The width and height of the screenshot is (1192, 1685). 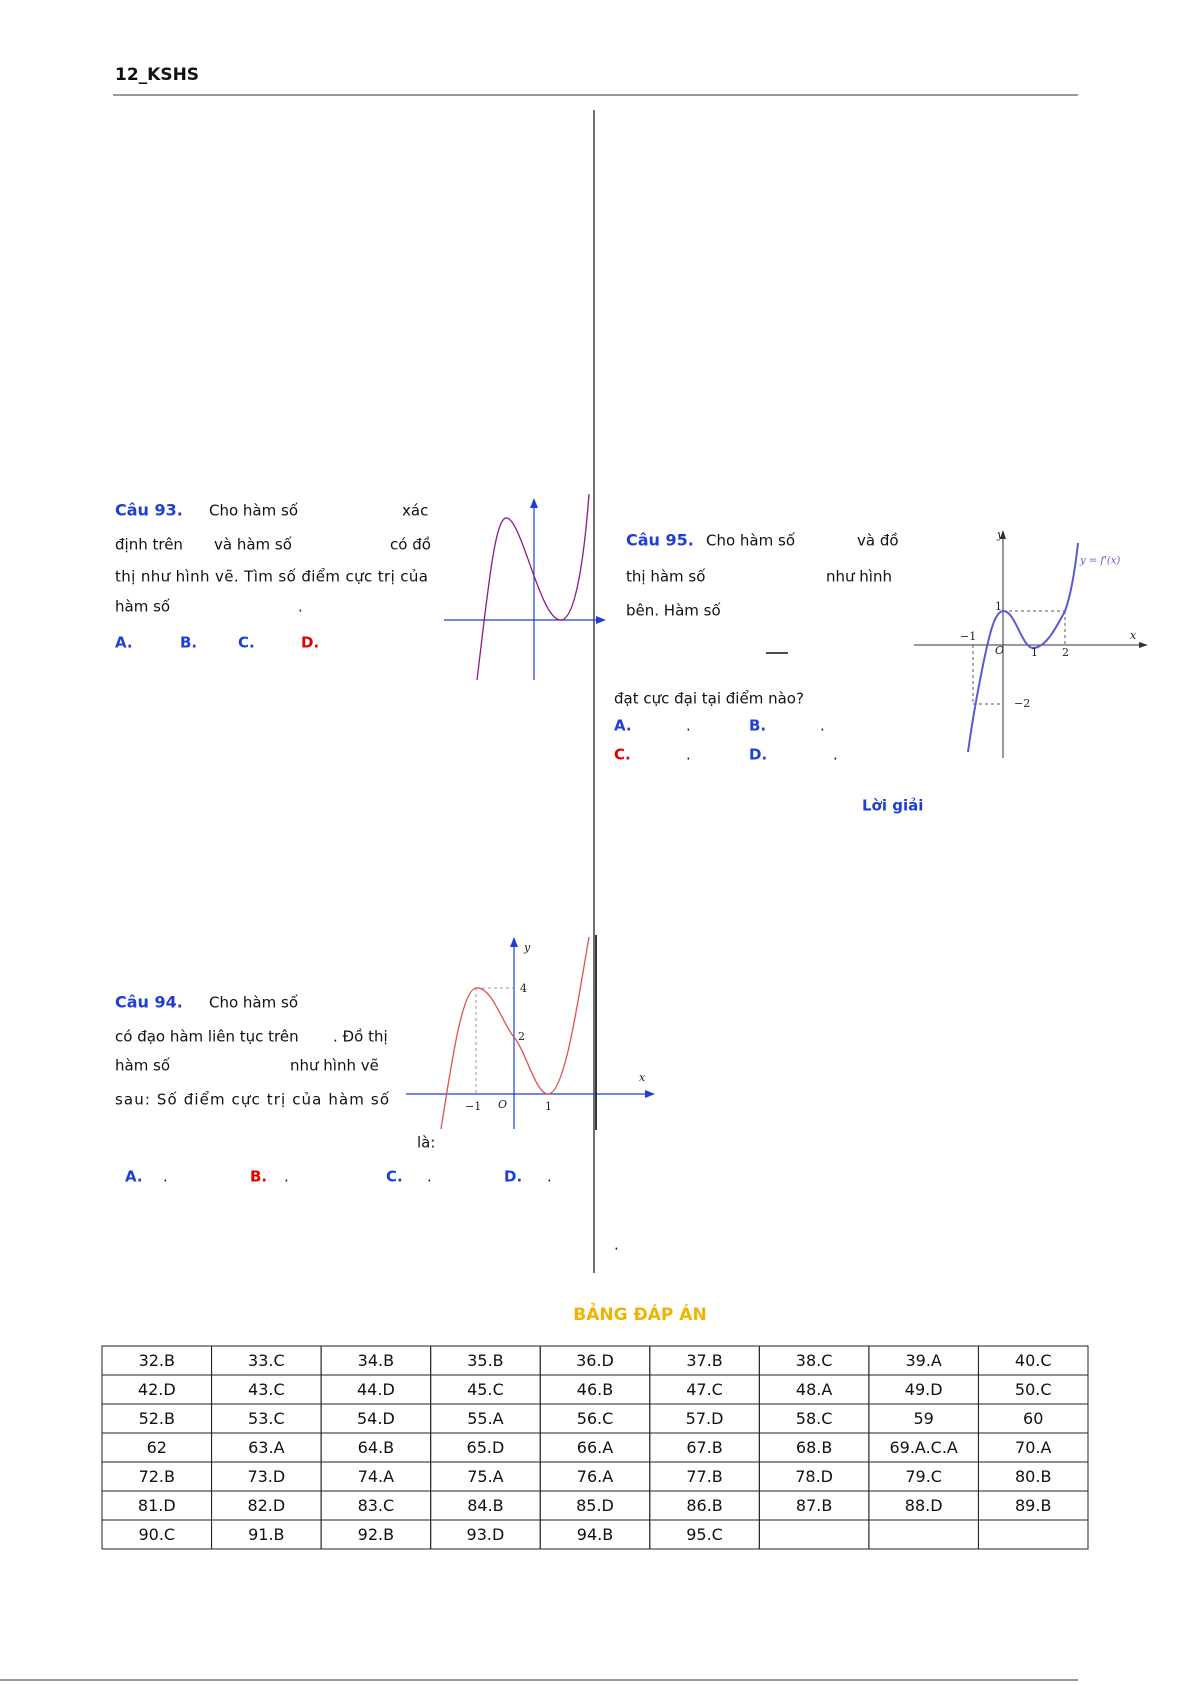 What do you see at coordinates (485, 1505) in the screenshot?
I see `cell-text: 84.B` at bounding box center [485, 1505].